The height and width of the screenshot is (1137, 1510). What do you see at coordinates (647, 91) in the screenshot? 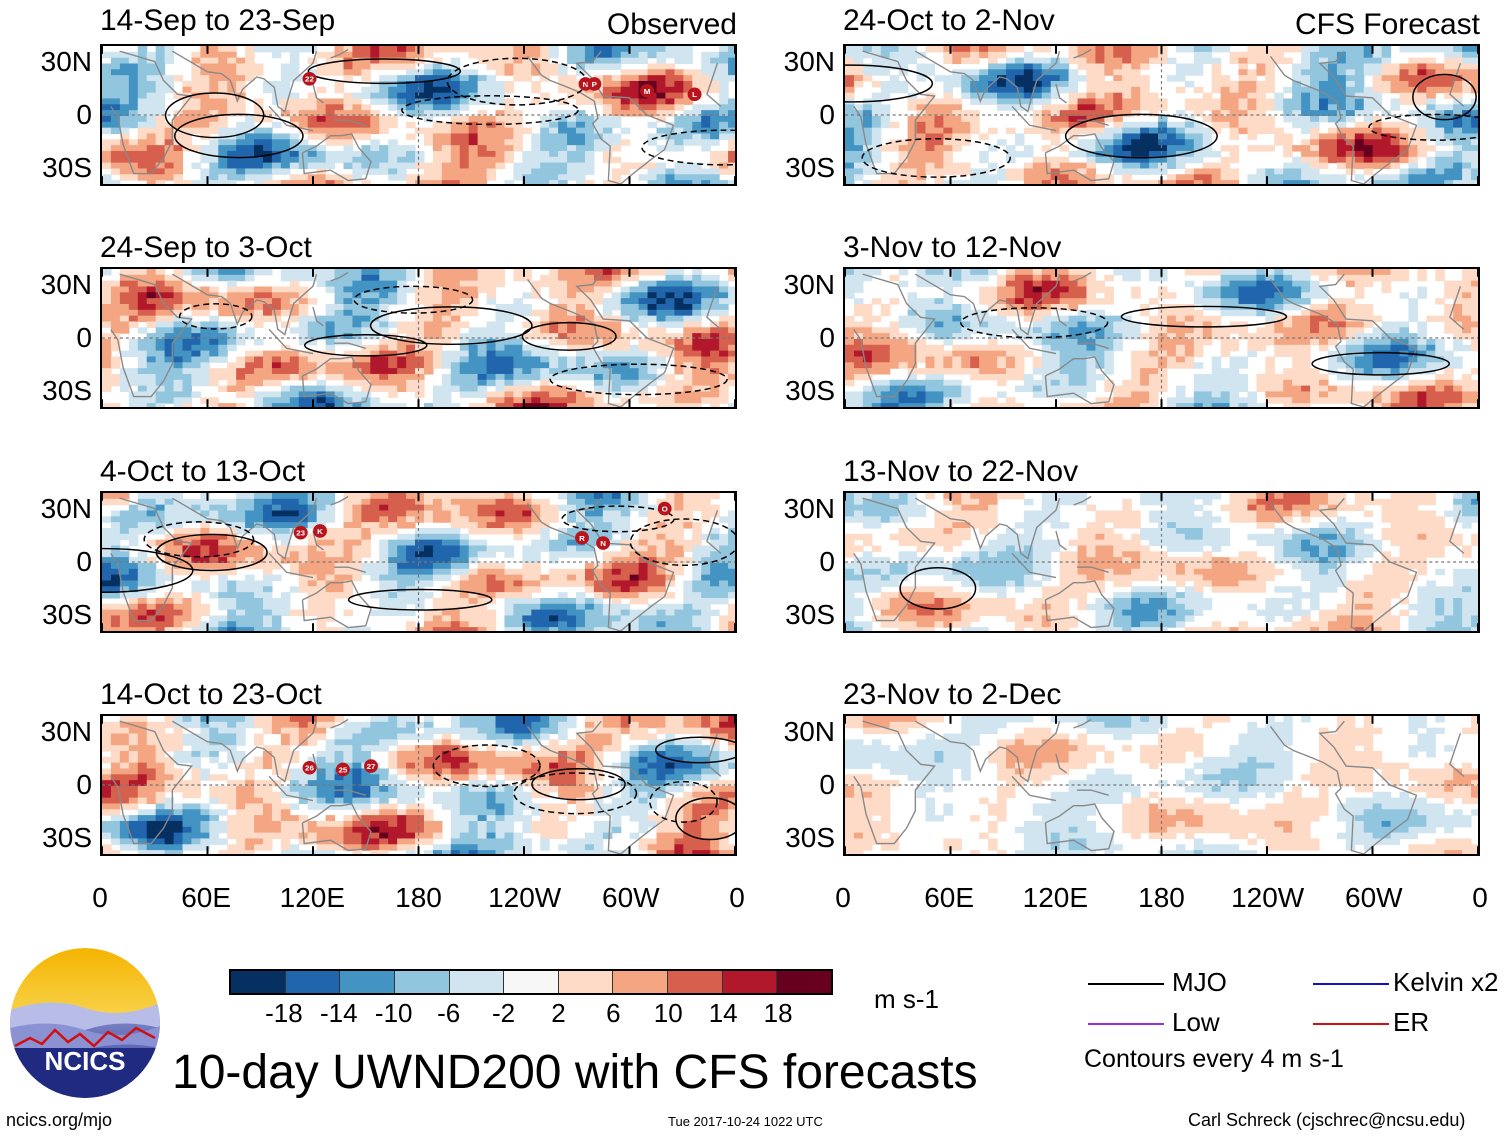
I see `storm-id: M` at bounding box center [647, 91].